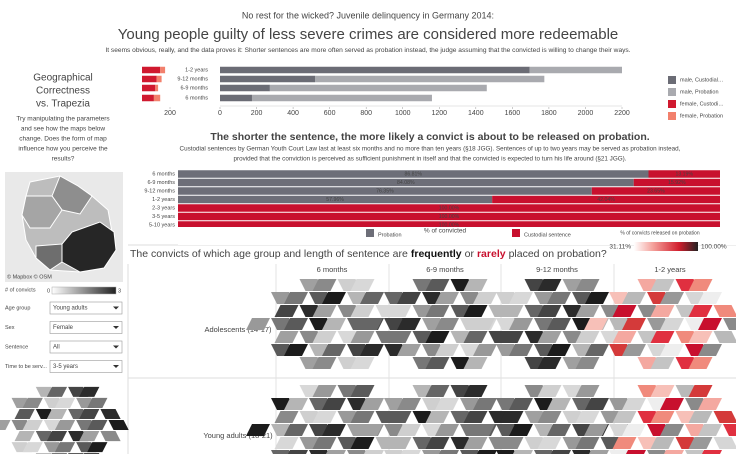 Image resolution: width=736 pixels, height=454 pixels. What do you see at coordinates (476, 113) in the screenshot?
I see `x-tick-label: 1400` at bounding box center [476, 113].